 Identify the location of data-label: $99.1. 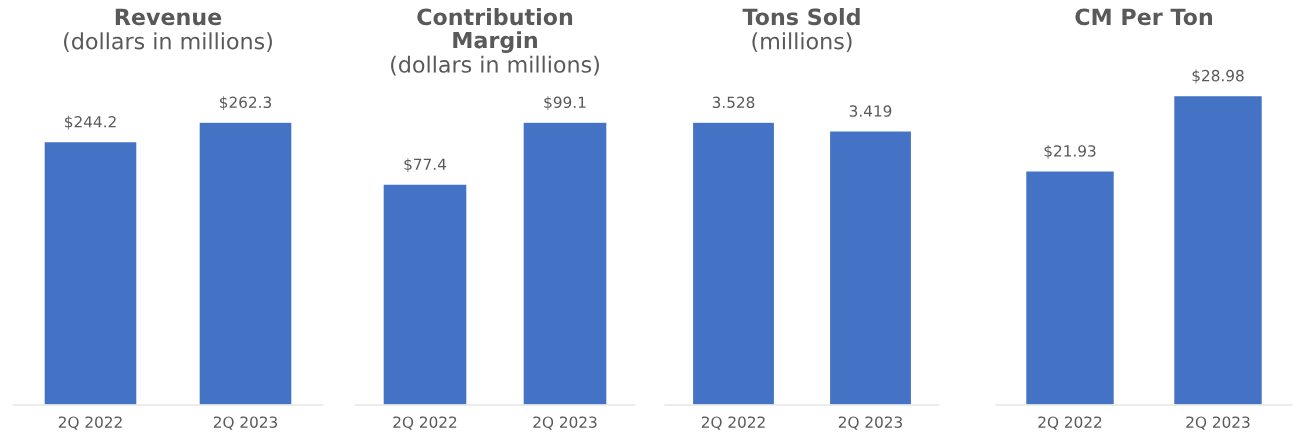
(565, 103).